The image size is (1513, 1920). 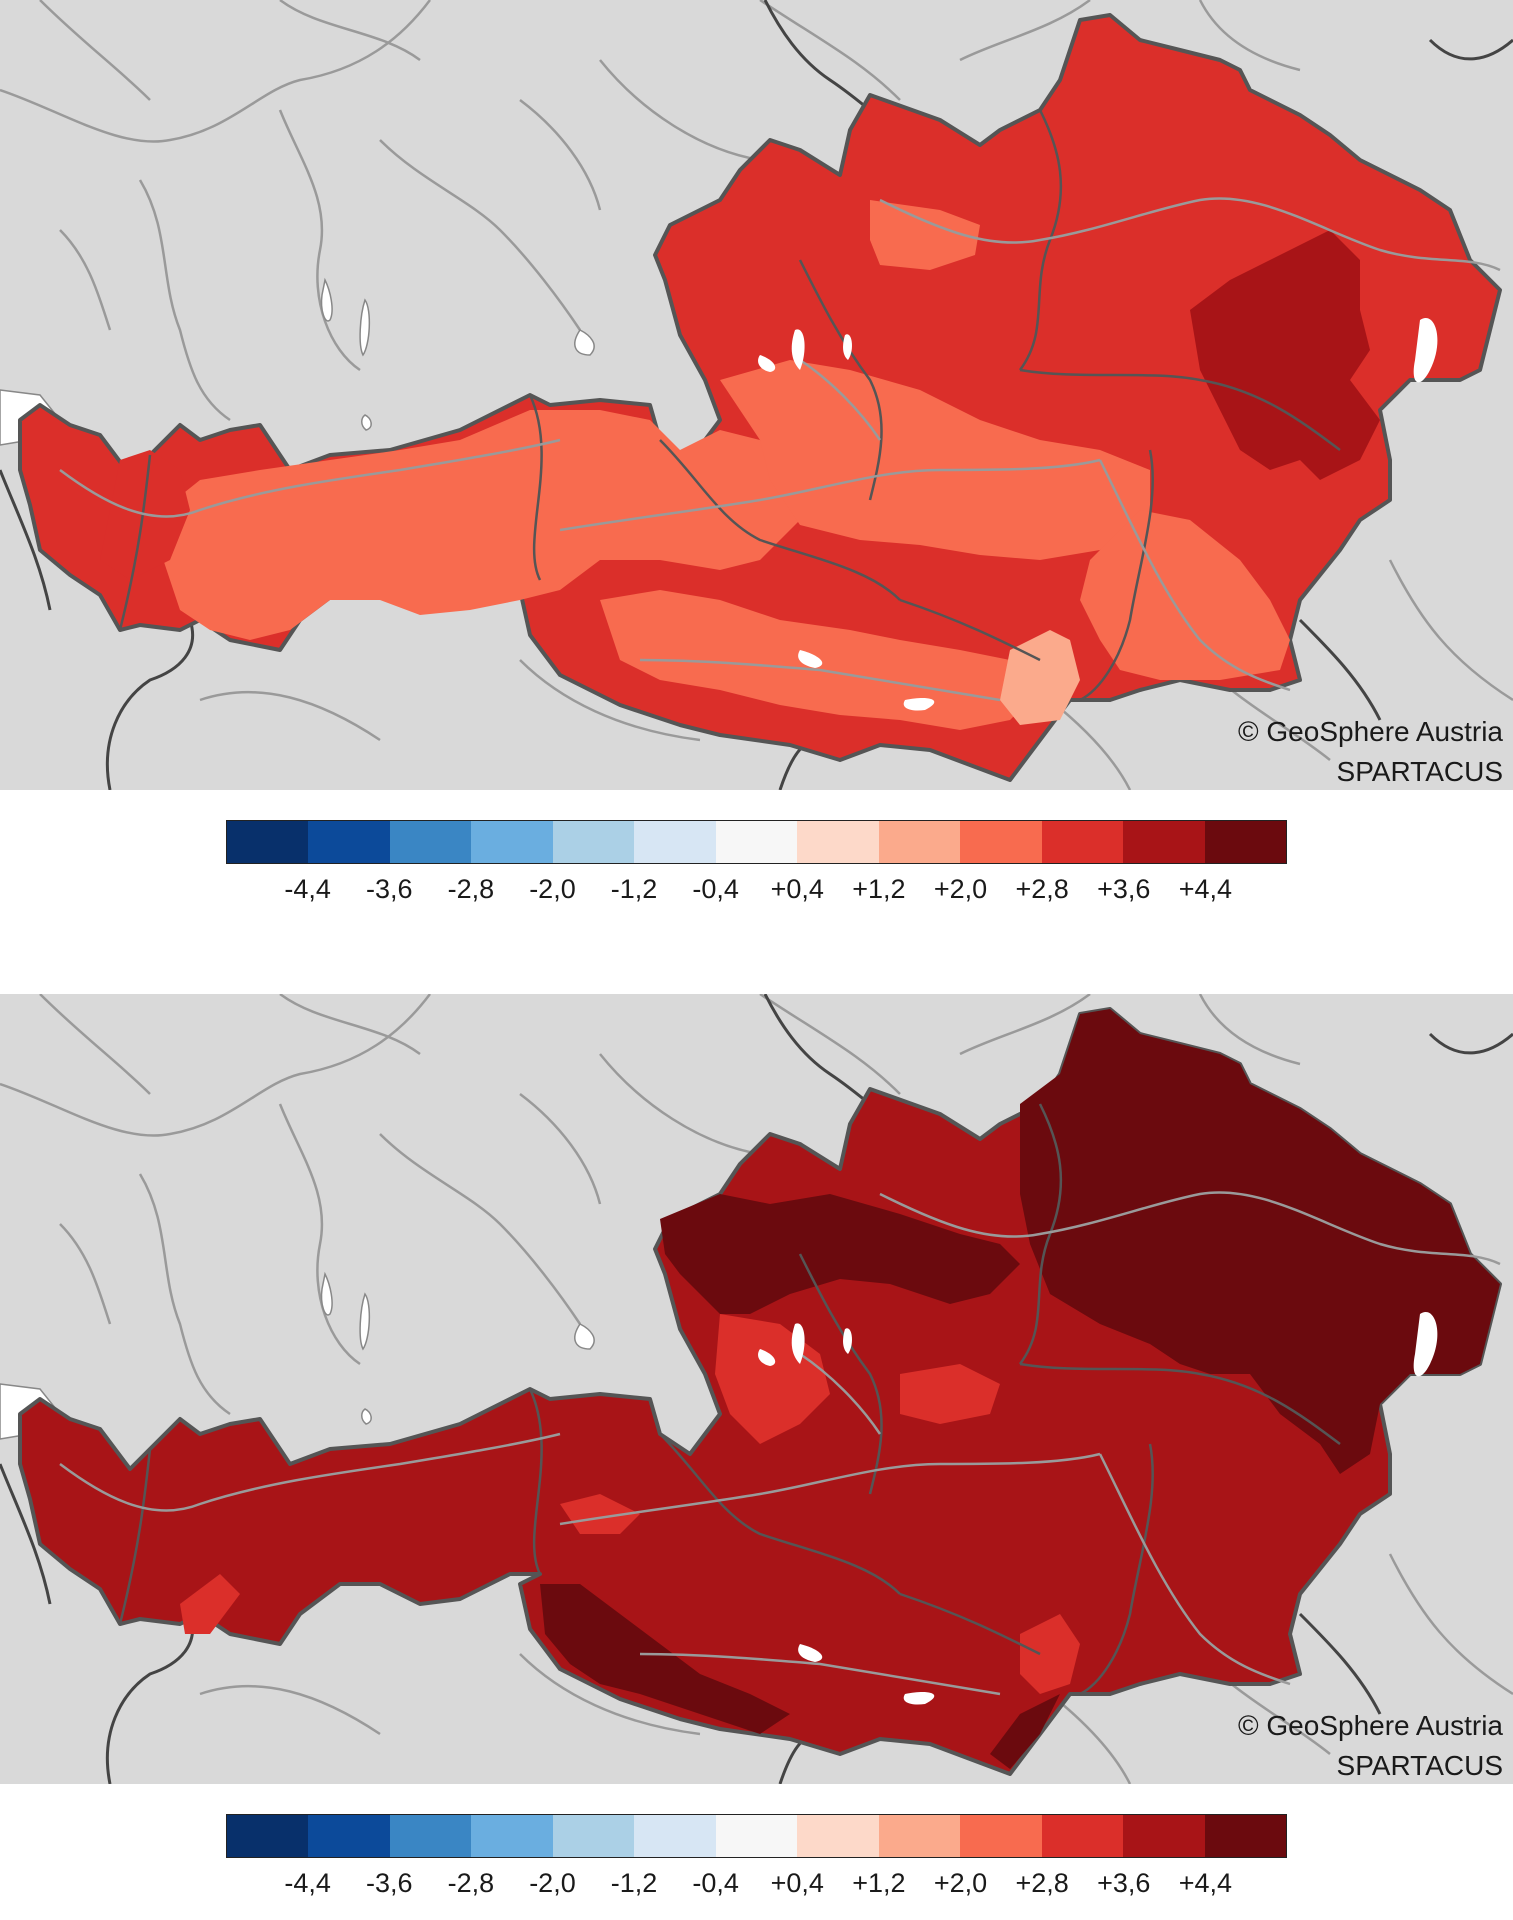 What do you see at coordinates (1025, 1731) in the screenshot?
I see `southeast-dark-patch` at bounding box center [1025, 1731].